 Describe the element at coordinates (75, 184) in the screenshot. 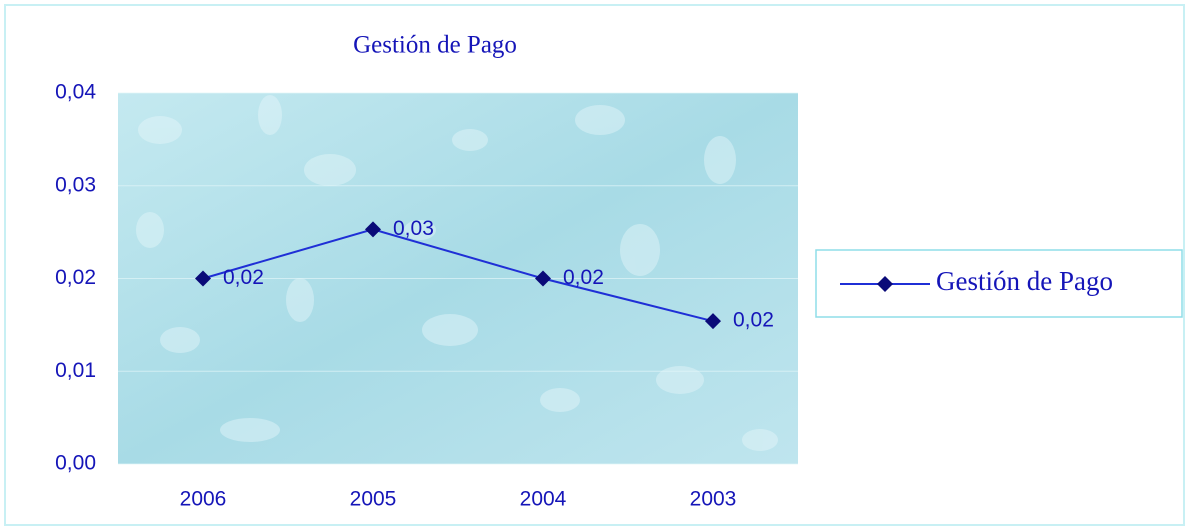

I see `y-tick-label: 0,03` at that location.